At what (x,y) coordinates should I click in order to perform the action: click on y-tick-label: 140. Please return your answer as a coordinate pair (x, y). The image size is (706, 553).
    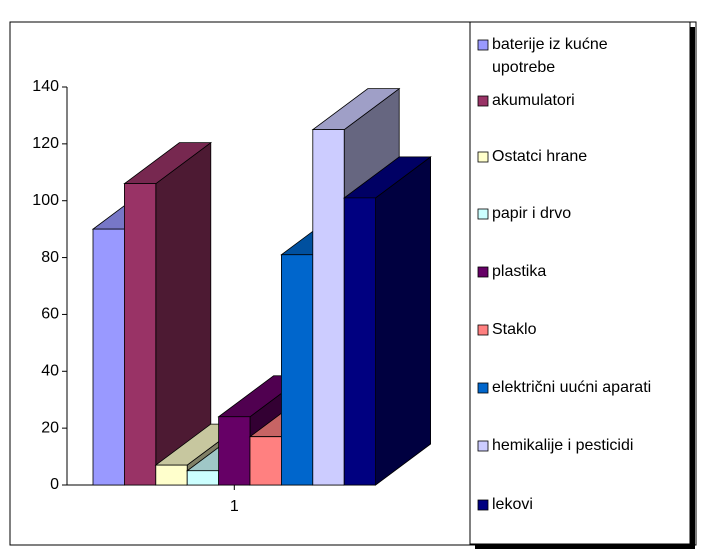
    Looking at the image, I should click on (45, 86).